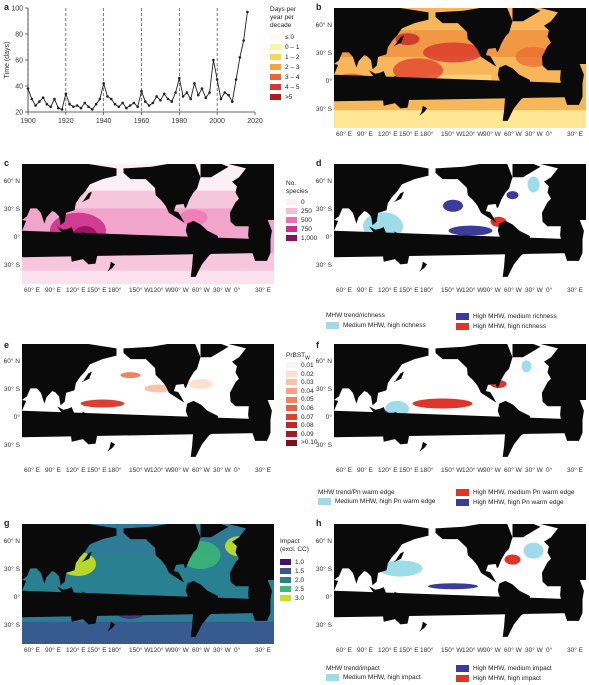 This screenshot has width=589, height=685. Describe the element at coordinates (7, 523) in the screenshot. I see `panel-label-g: g` at that location.